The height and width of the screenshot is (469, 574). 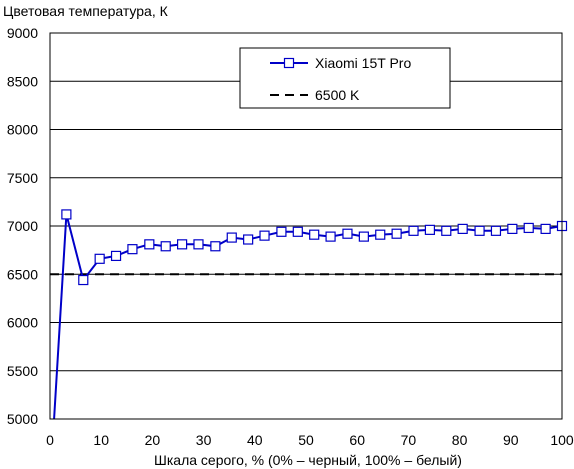 I want to click on x-tick-labels: 0 10 20 30 40 50 60 70 80 90 100, so click(x=310, y=440).